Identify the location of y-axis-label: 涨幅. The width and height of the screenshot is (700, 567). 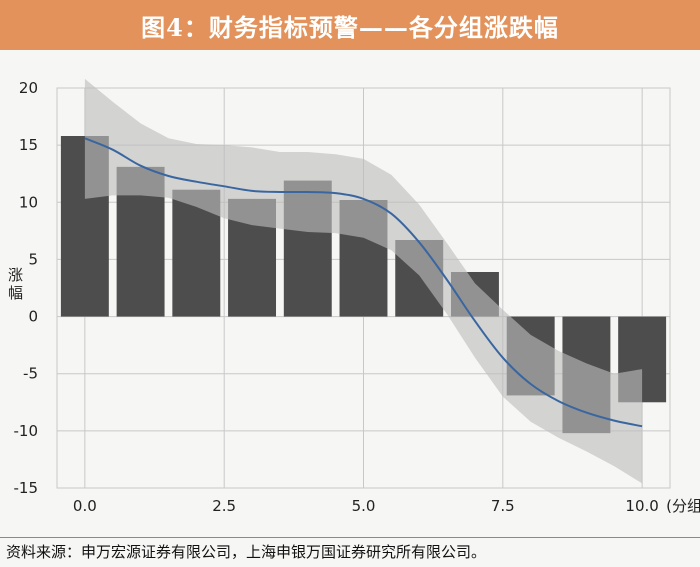
(15, 284).